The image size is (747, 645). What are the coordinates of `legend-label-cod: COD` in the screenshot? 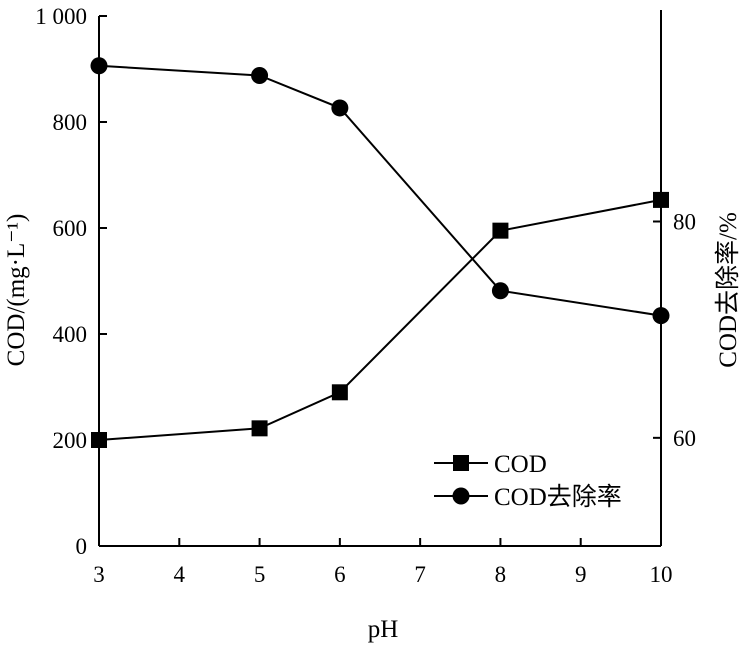 It's located at (520, 464).